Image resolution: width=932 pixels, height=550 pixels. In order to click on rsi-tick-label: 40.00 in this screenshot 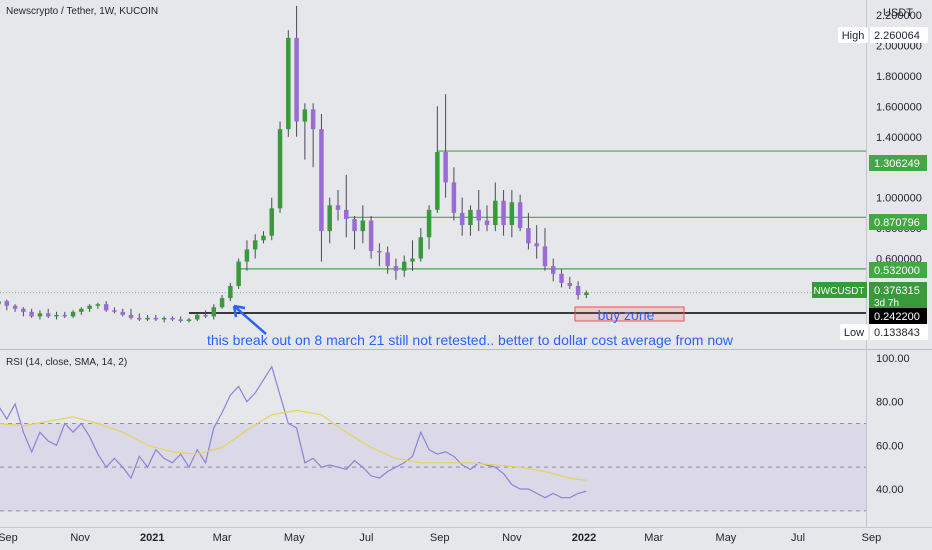, I will do `click(890, 490)`.